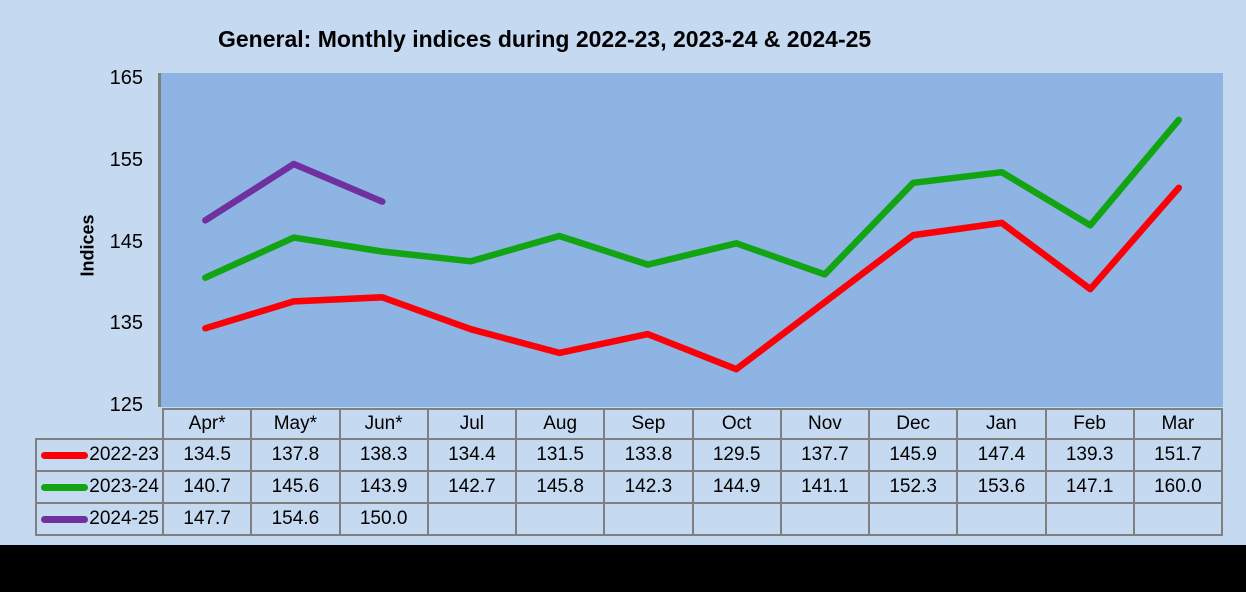  I want to click on table-value-cell: 129.5, so click(736, 455).